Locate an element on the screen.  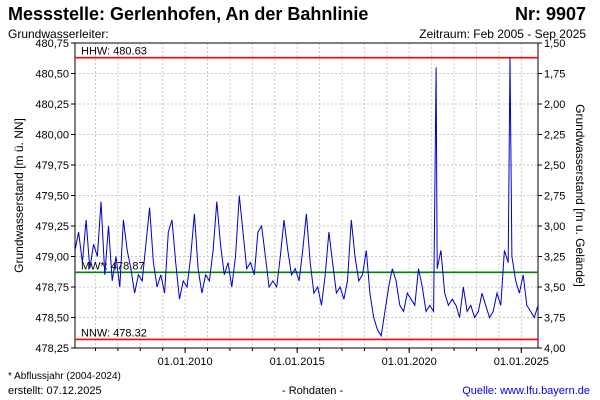
y-tick-label: 480,25 is located at coordinates (52, 105).